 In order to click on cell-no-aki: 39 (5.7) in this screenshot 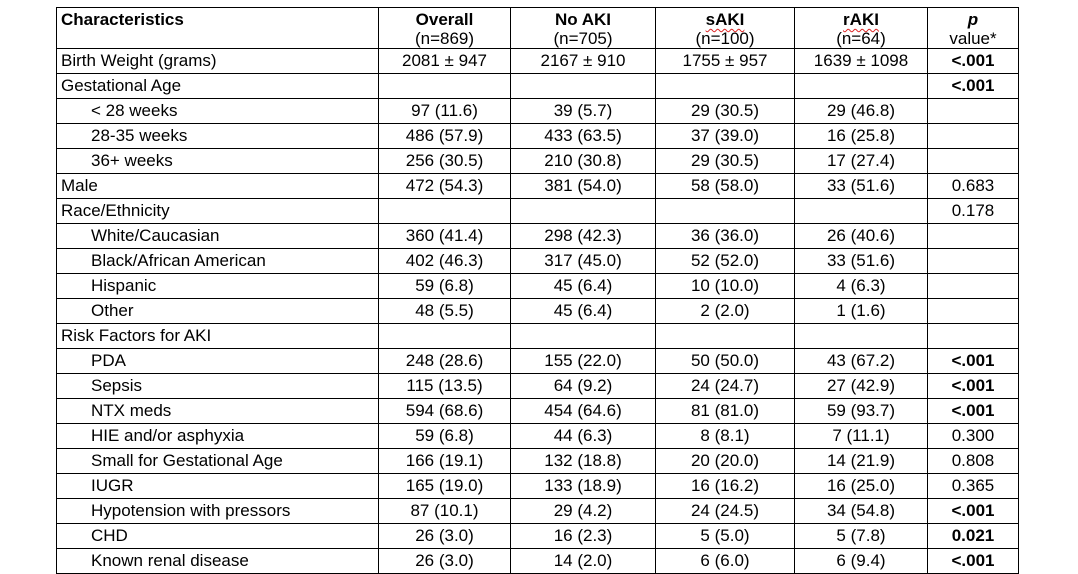, I will do `click(583, 111)`.